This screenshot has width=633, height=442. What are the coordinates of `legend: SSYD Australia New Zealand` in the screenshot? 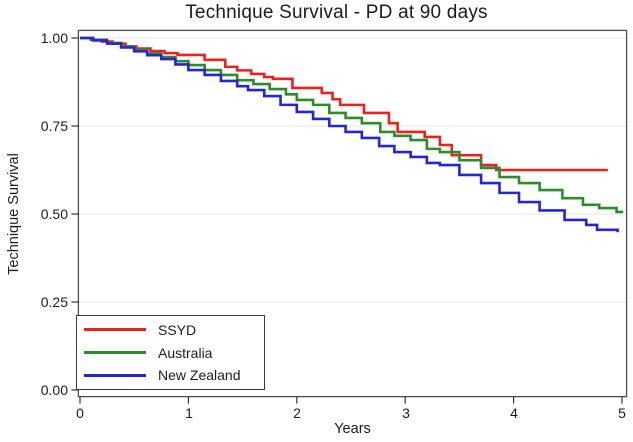 It's located at (170, 352).